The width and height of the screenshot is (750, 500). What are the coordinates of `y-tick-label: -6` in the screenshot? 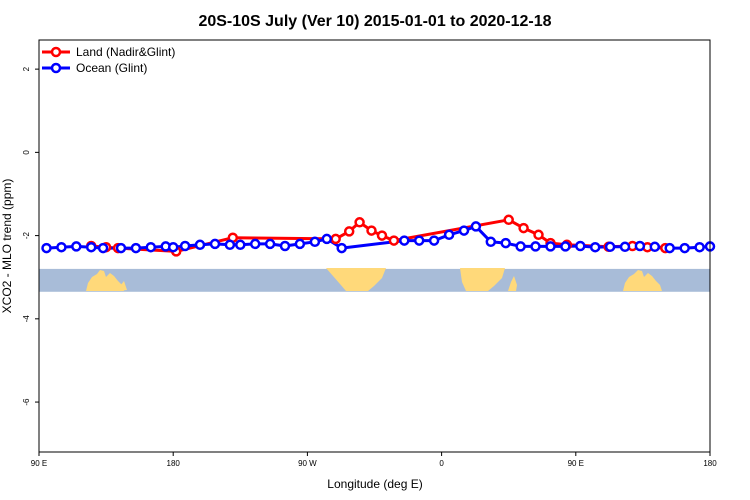 It's located at (26, 402).